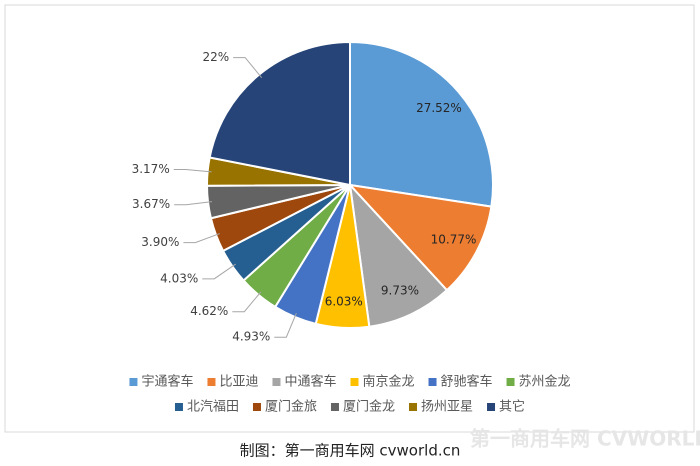 This screenshot has height=466, width=700. I want to click on legend-label: 北汽福田, so click(213, 407).